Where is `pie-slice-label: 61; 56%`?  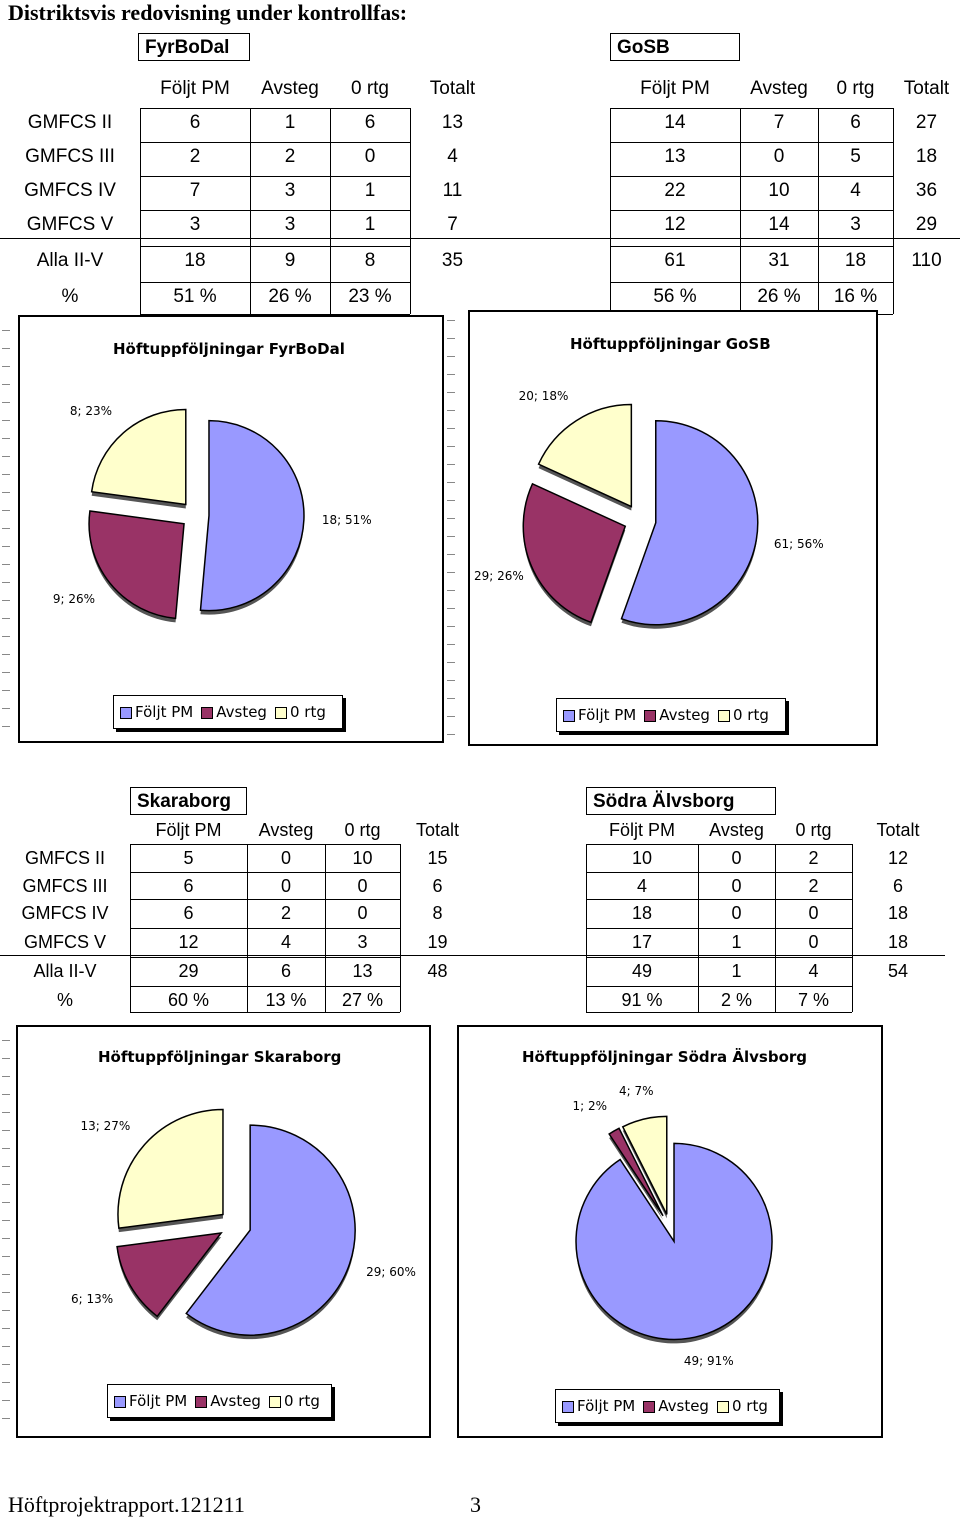
pie-slice-label: 61; 56% is located at coordinates (798, 543).